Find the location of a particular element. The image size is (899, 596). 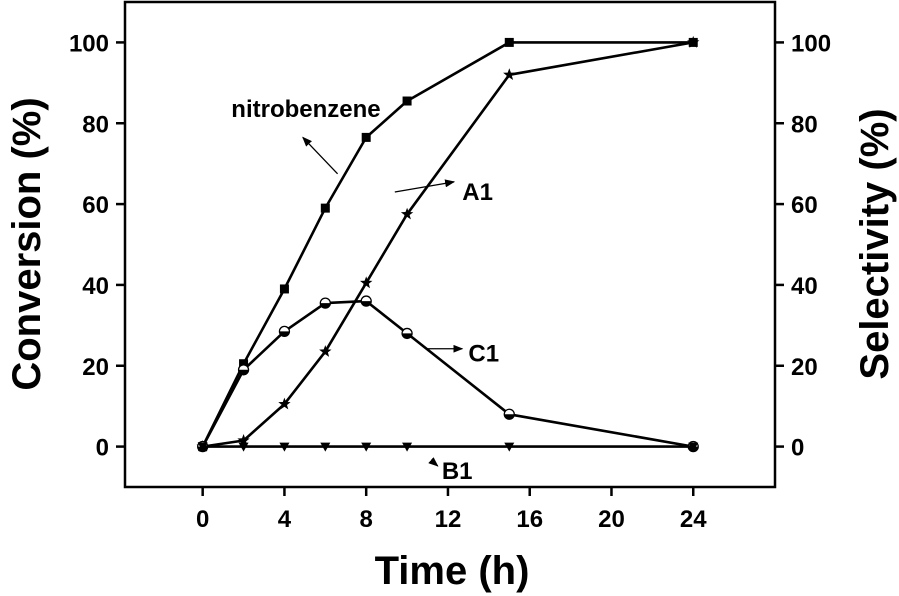

y-right-tick-label: 100 is located at coordinates (811, 43).